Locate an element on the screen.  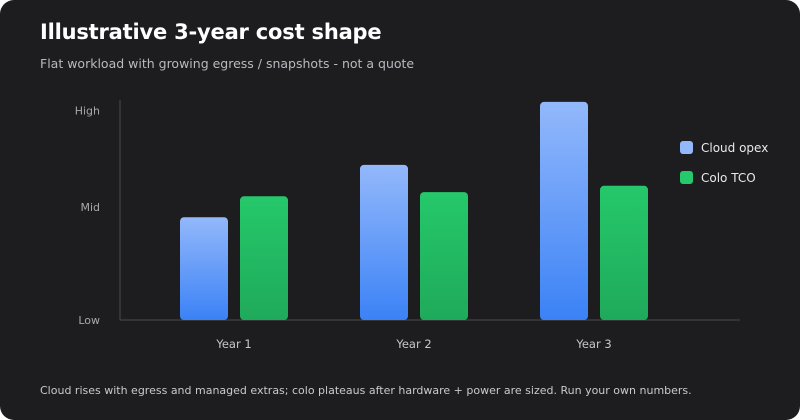
chart-title: Illustrative 3-year cost shape is located at coordinates (211, 32).